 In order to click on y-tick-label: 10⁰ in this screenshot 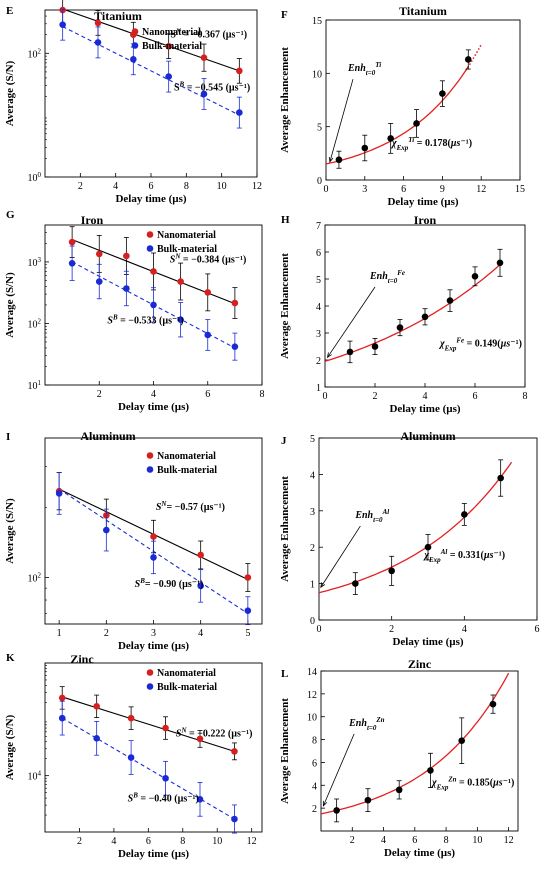, I will do `click(35, 177)`.